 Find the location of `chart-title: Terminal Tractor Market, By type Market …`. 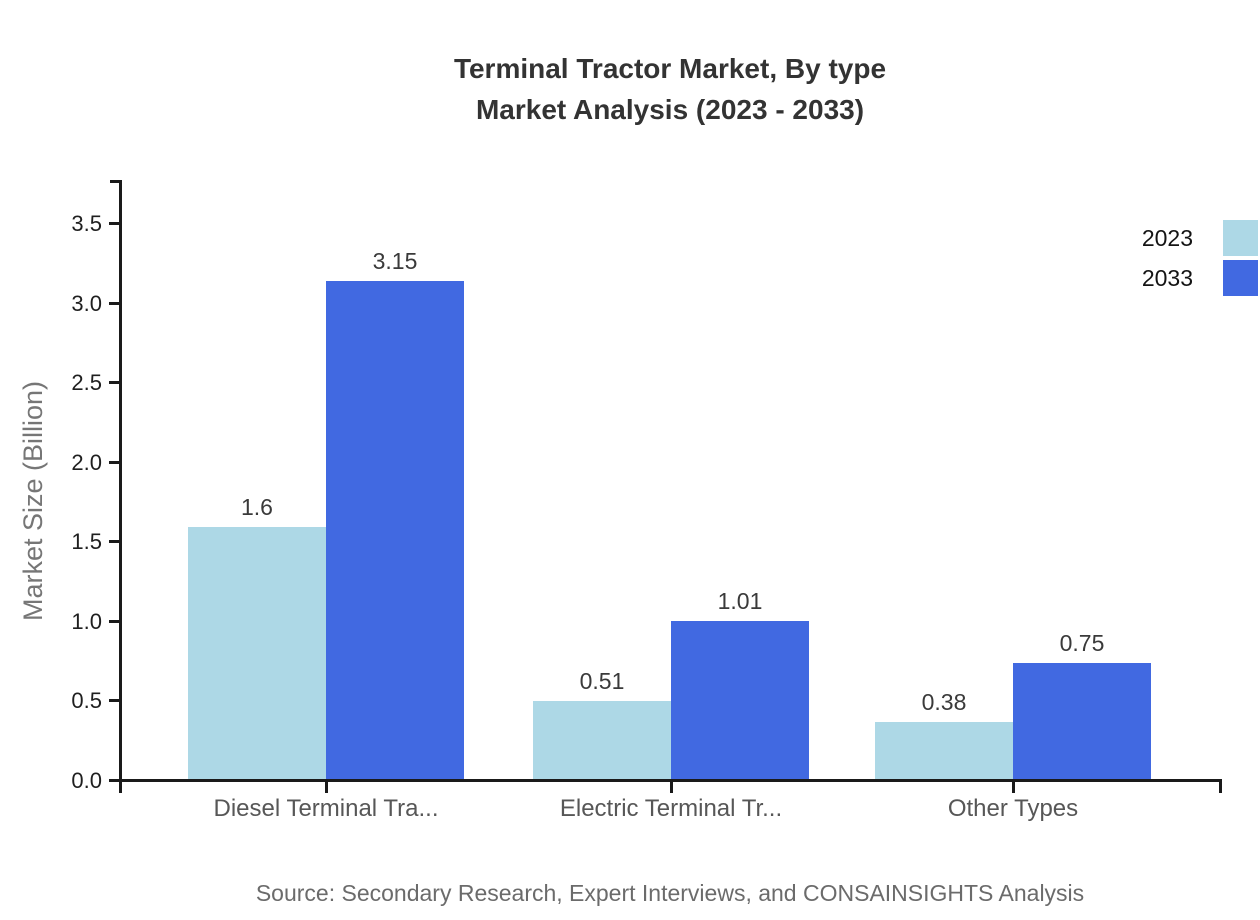

chart-title: Terminal Tractor Market, By type Market … is located at coordinates (670, 89).